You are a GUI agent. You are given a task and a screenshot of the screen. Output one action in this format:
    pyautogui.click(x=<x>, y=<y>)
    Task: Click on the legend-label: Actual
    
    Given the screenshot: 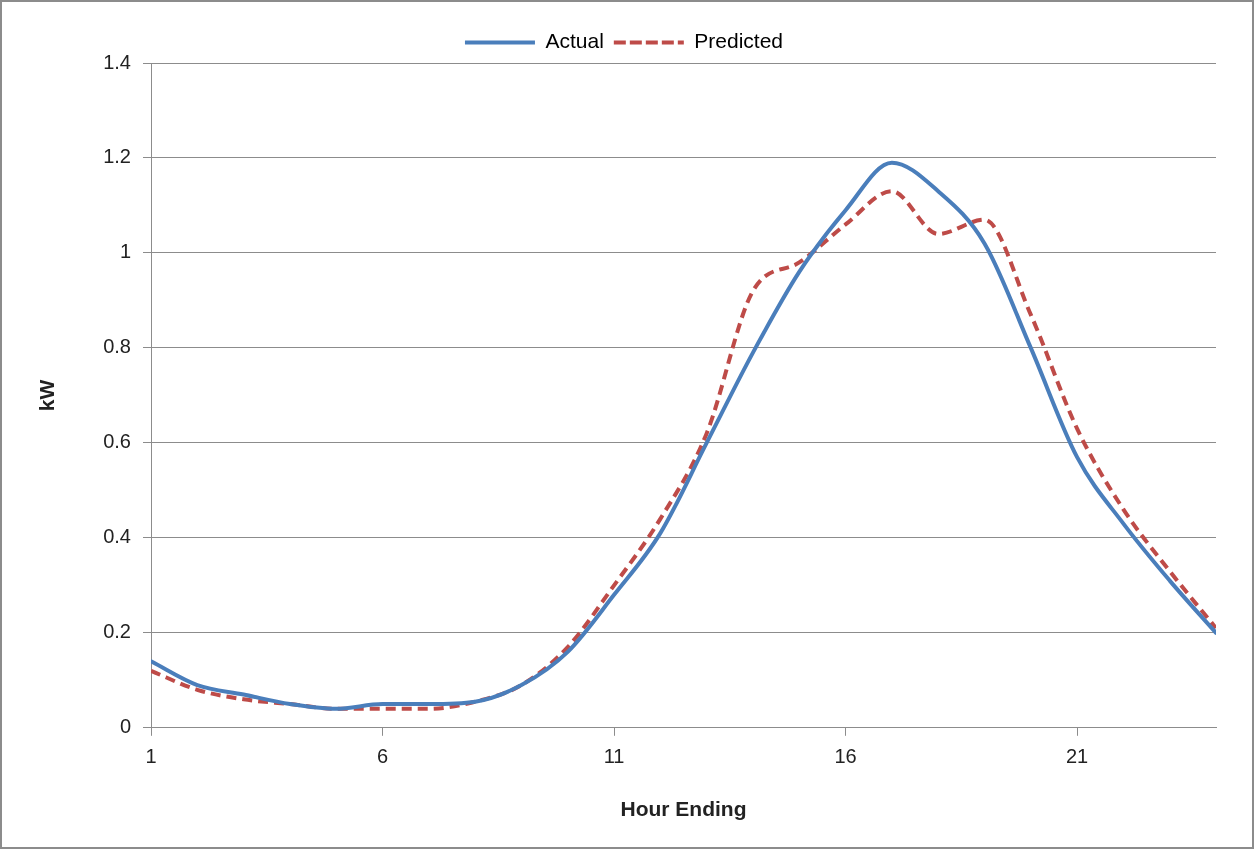 What is the action you would take?
    pyautogui.click(x=574, y=41)
    